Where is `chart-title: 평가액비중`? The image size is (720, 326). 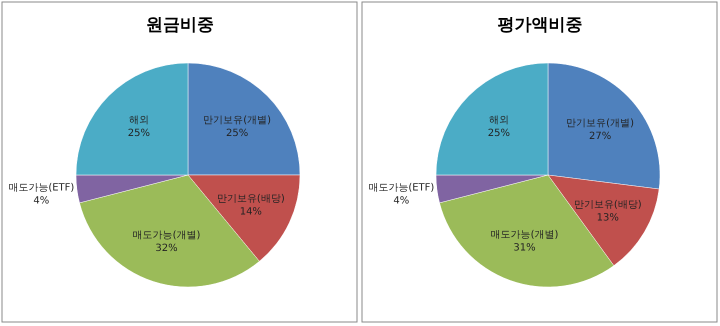 chart-title: 평가액비중 is located at coordinates (540, 25).